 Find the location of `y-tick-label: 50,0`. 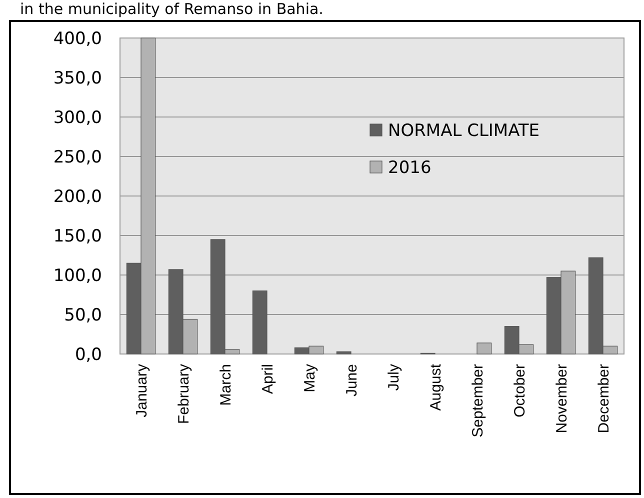

y-tick-label: 50,0 is located at coordinates (83, 315).